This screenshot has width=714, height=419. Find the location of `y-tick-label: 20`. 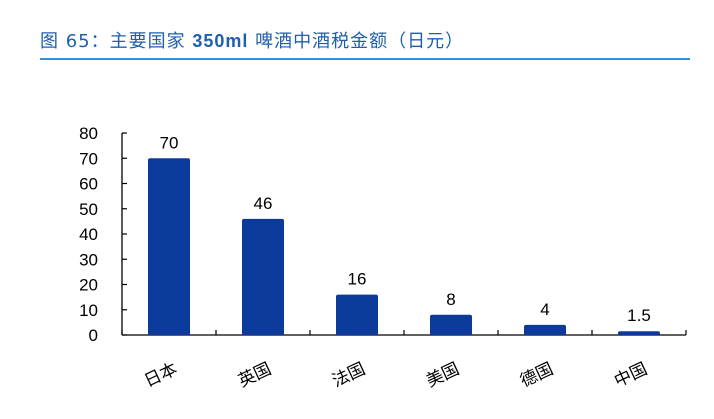

y-tick-label: 20 is located at coordinates (88, 285).